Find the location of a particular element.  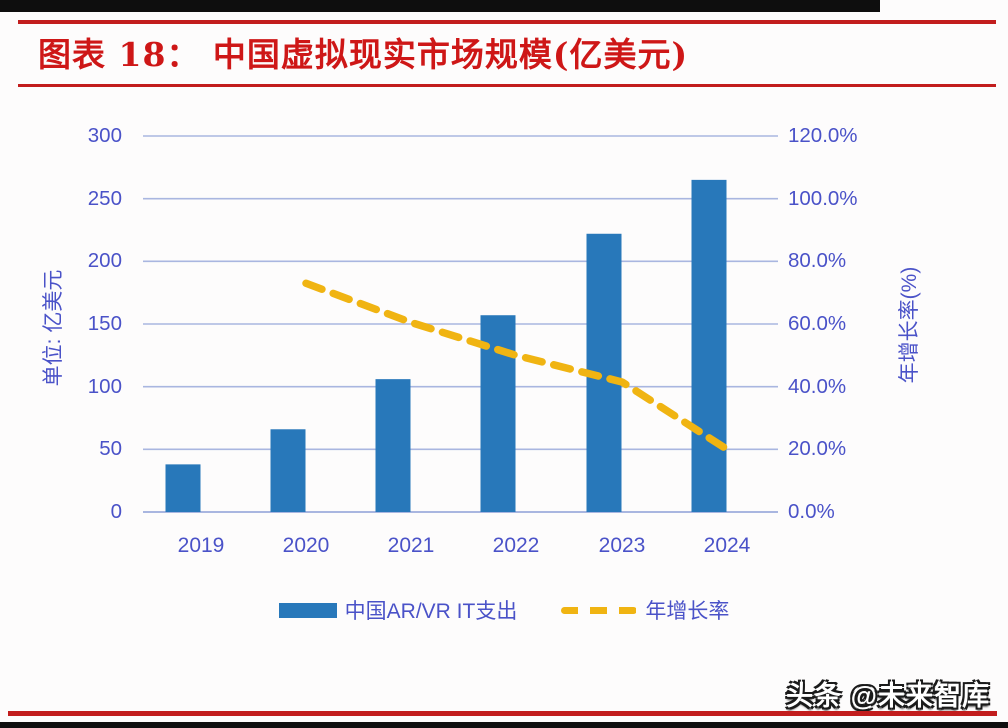

chart-legend: 中国AR/VR IT支出 年增长率 is located at coordinates (504, 610).